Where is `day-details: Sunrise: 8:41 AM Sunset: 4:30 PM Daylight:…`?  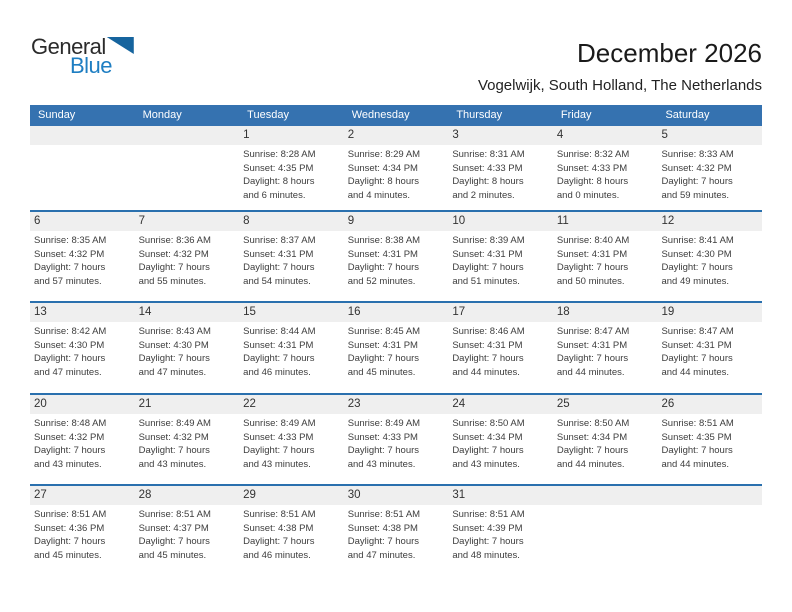
day-details: Sunrise: 8:41 AM Sunset: 4:30 PM Daylight:… is located at coordinates (709, 259).